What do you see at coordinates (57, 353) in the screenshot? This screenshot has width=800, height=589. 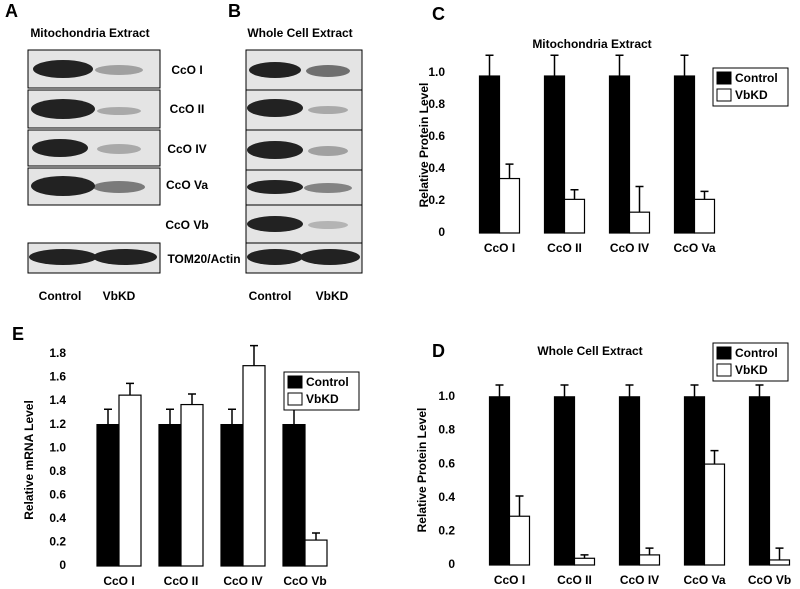 I see `y-tick-label: 1.8` at bounding box center [57, 353].